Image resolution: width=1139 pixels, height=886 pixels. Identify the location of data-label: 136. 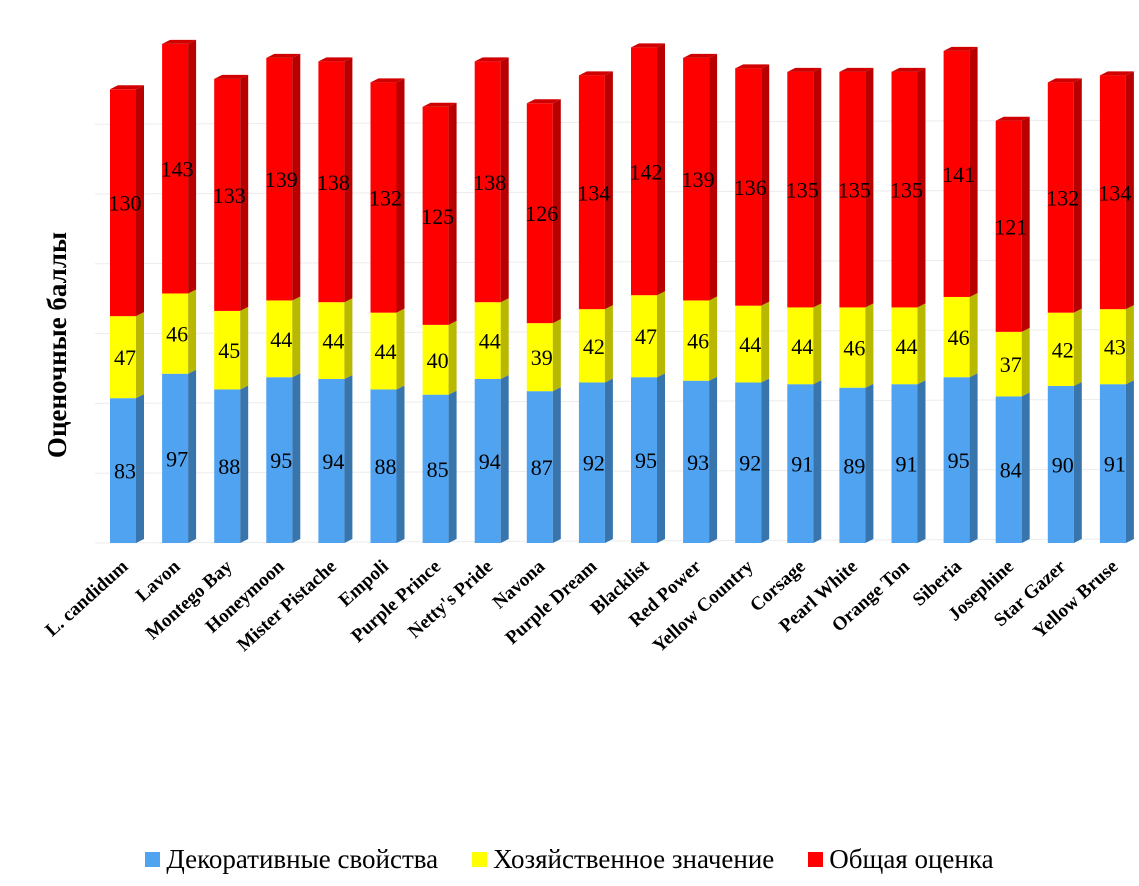
(750, 187).